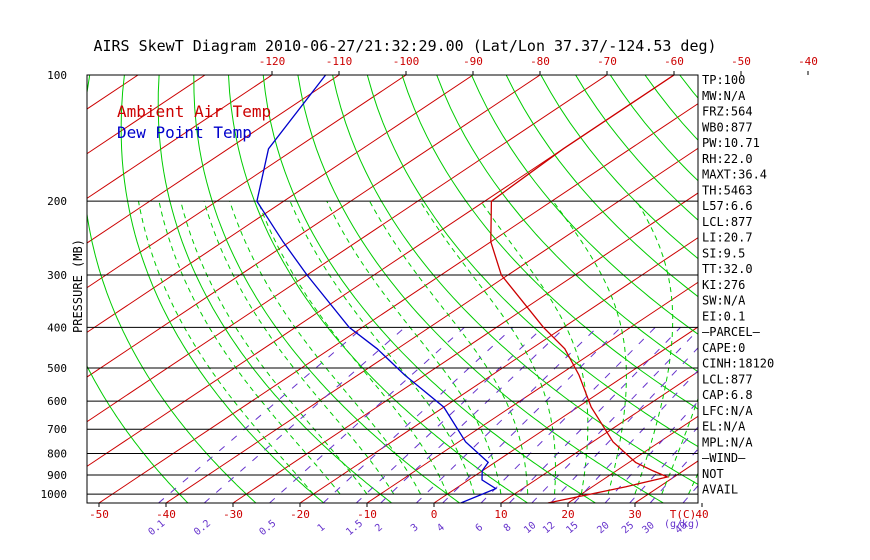  I want to click on pressure-tick-label: 500, so click(57, 368).